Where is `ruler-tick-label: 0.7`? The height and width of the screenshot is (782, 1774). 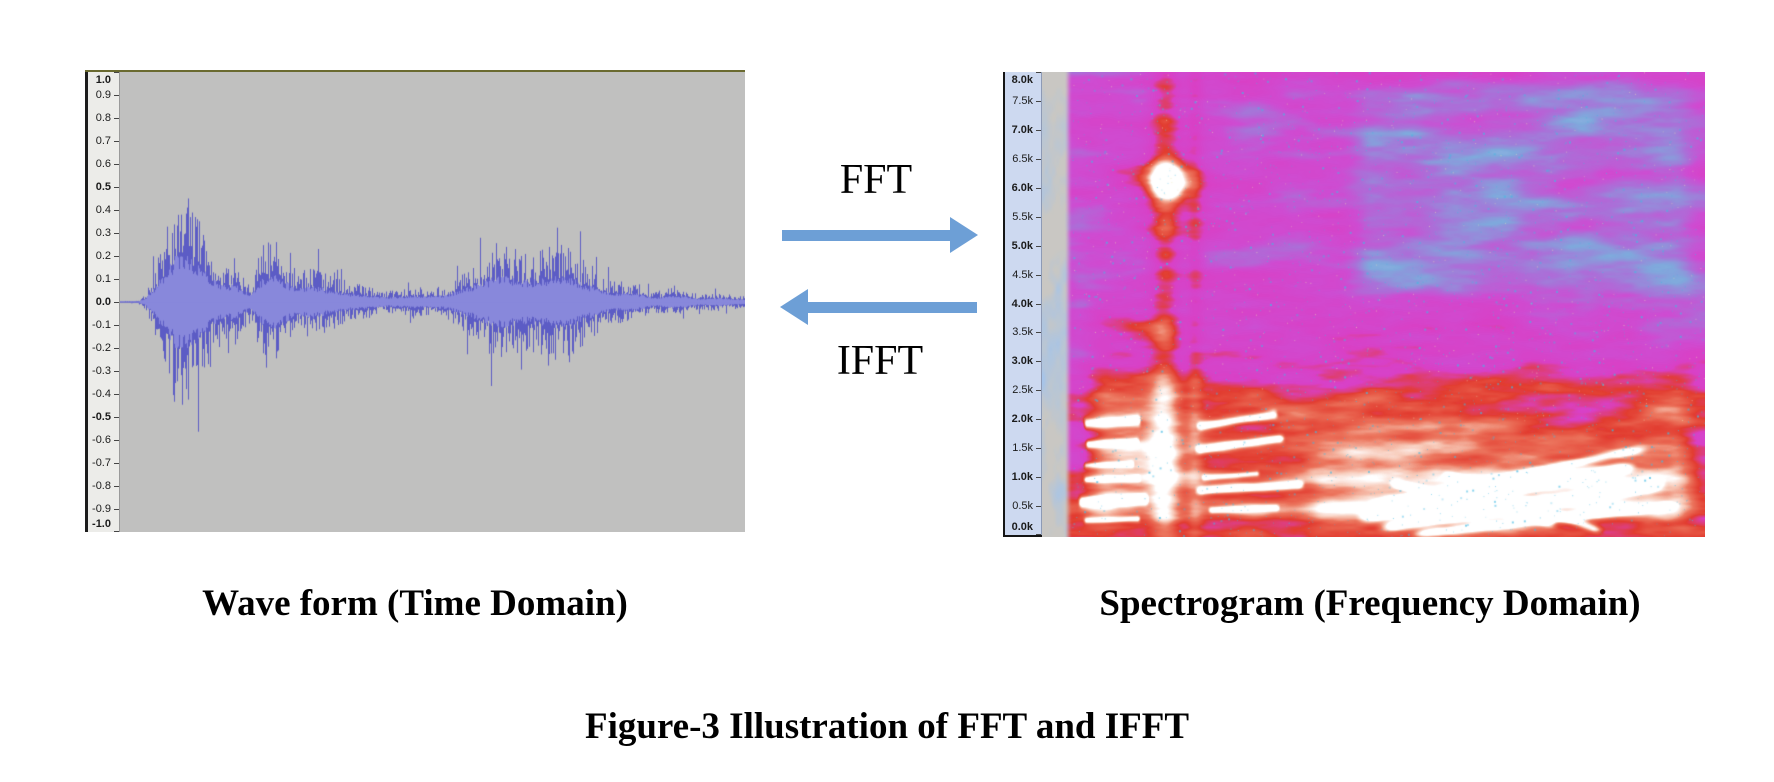 ruler-tick-label: 0.7 is located at coordinates (103, 141).